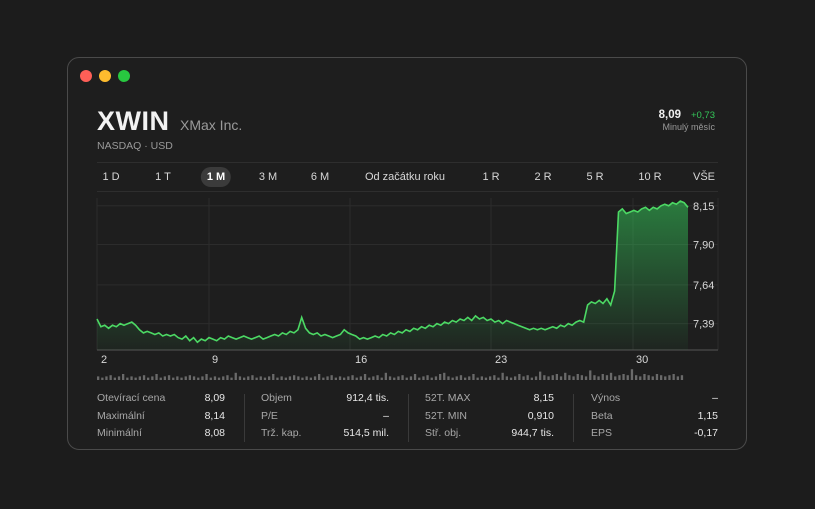 The width and height of the screenshot is (815, 509). What do you see at coordinates (111, 177) in the screenshot?
I see `tab-1d: 1 D` at bounding box center [111, 177].